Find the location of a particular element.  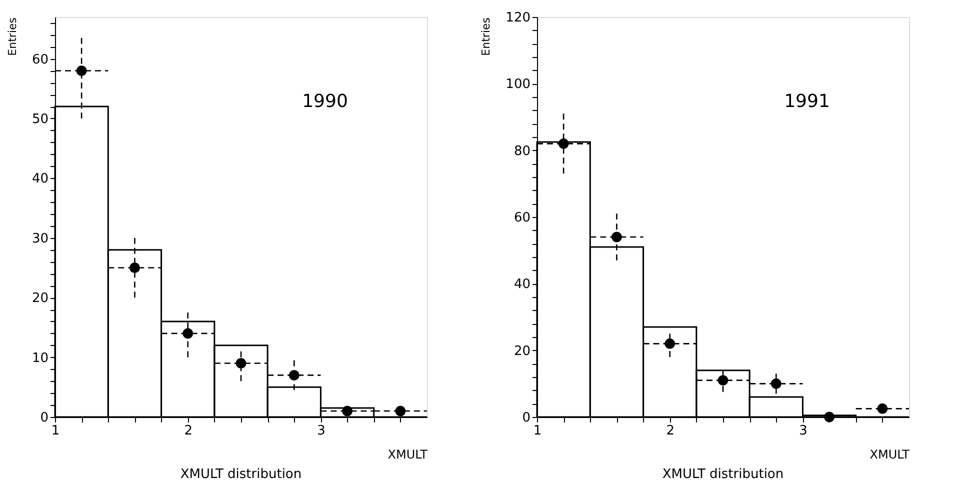

annotation: 1990 is located at coordinates (325, 101).